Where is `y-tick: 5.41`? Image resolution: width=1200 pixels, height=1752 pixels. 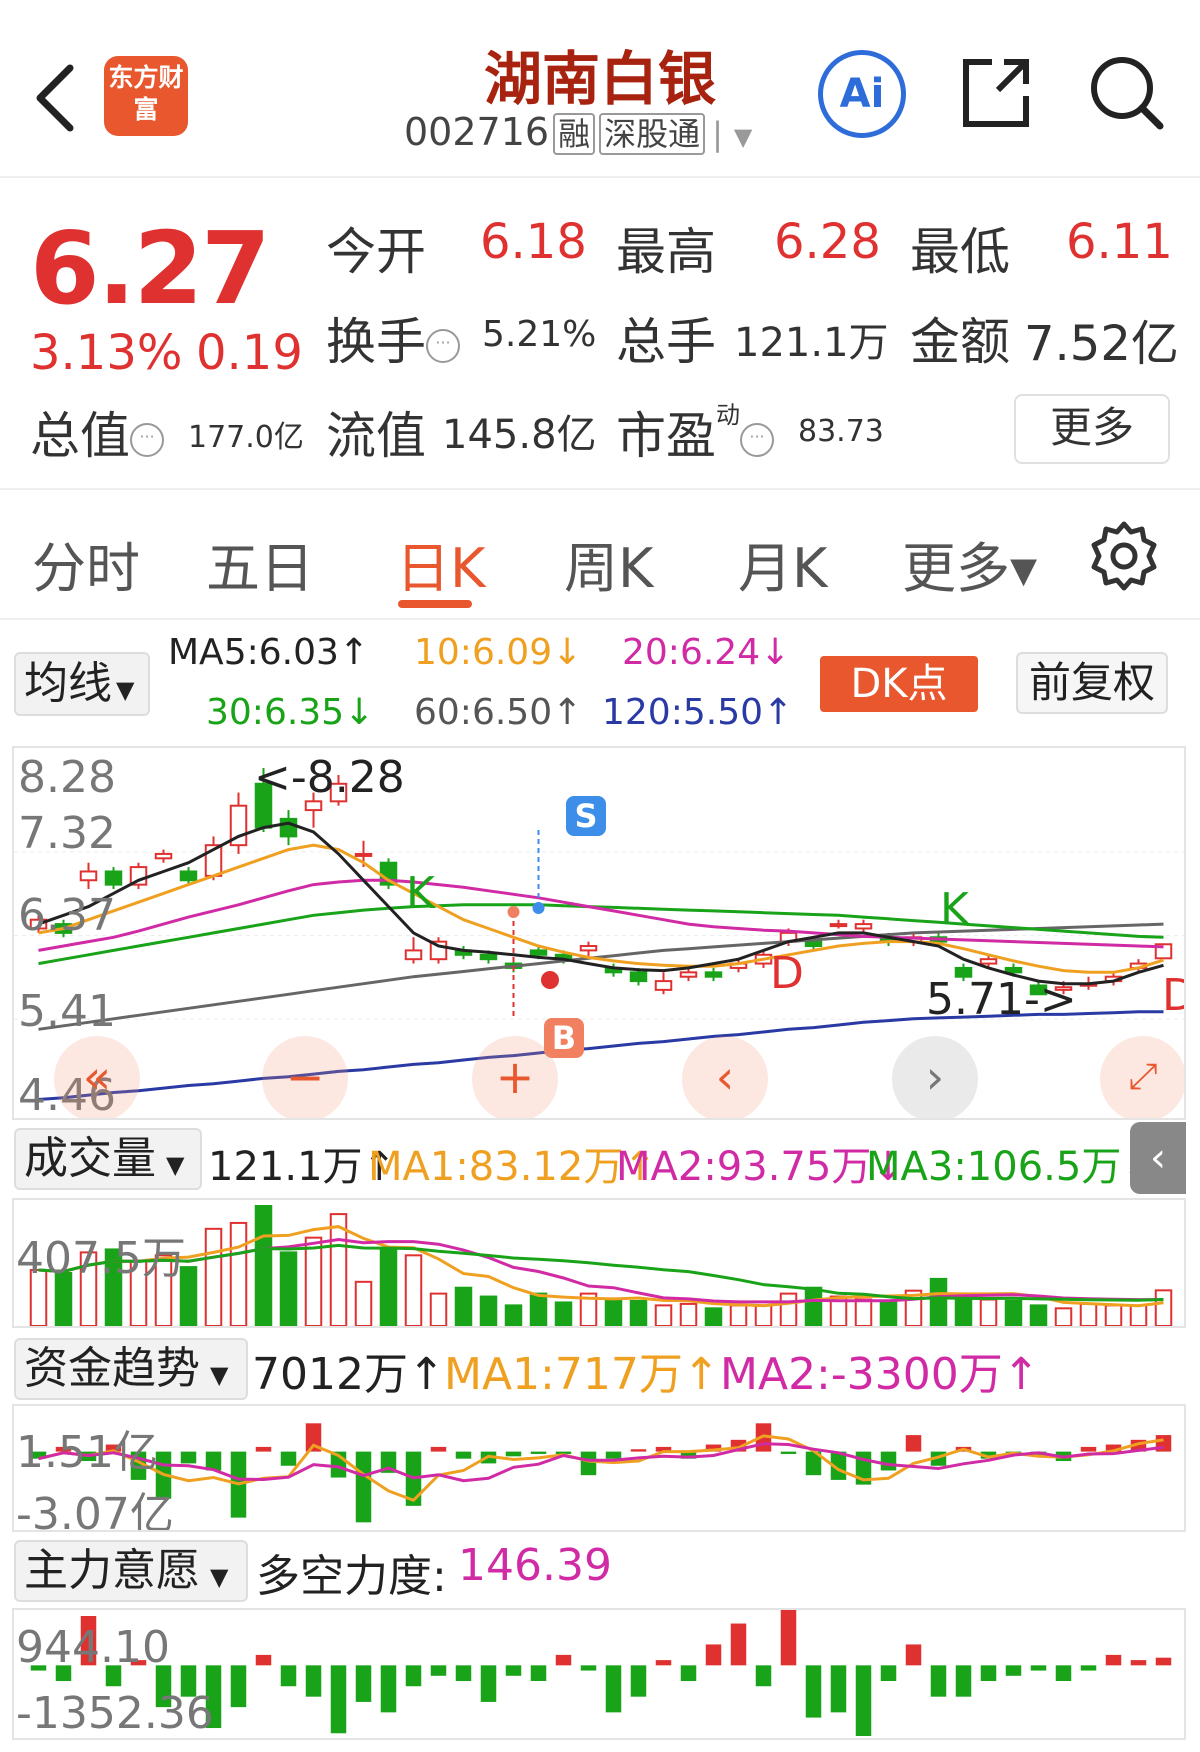 y-tick: 5.41 is located at coordinates (67, 1011).